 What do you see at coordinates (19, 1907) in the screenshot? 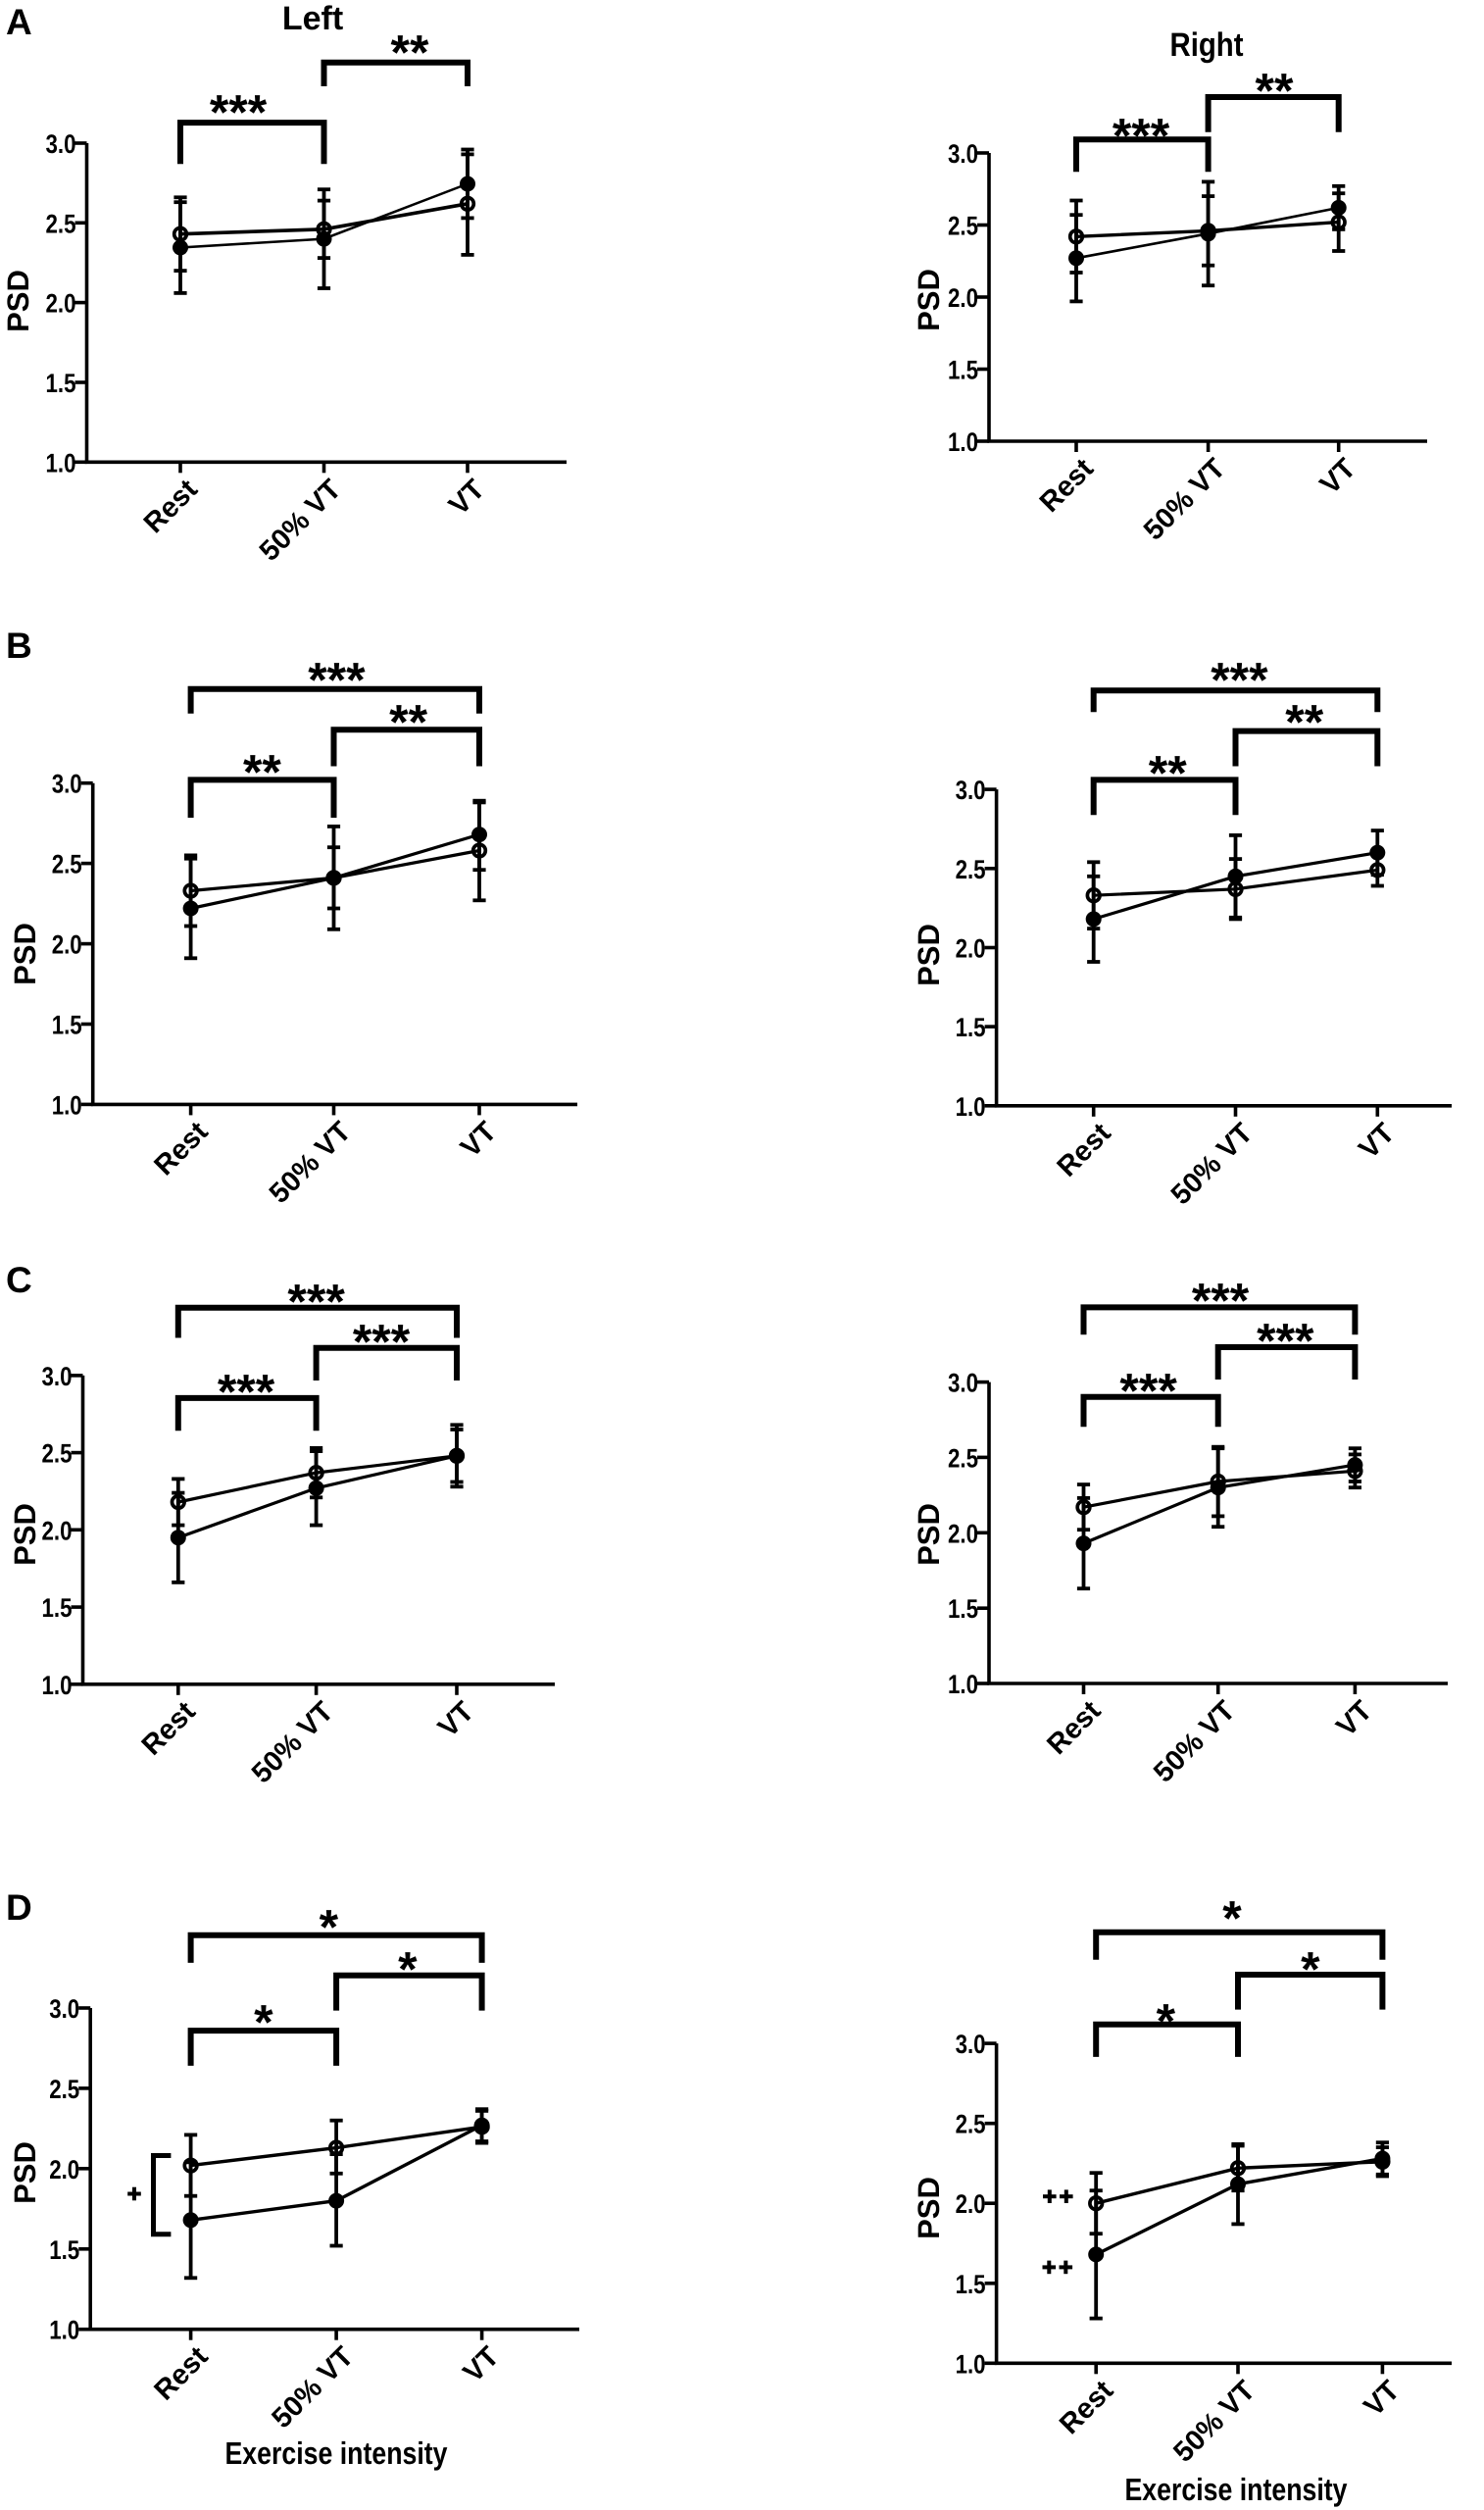
I see `svg-text: D` at bounding box center [19, 1907].